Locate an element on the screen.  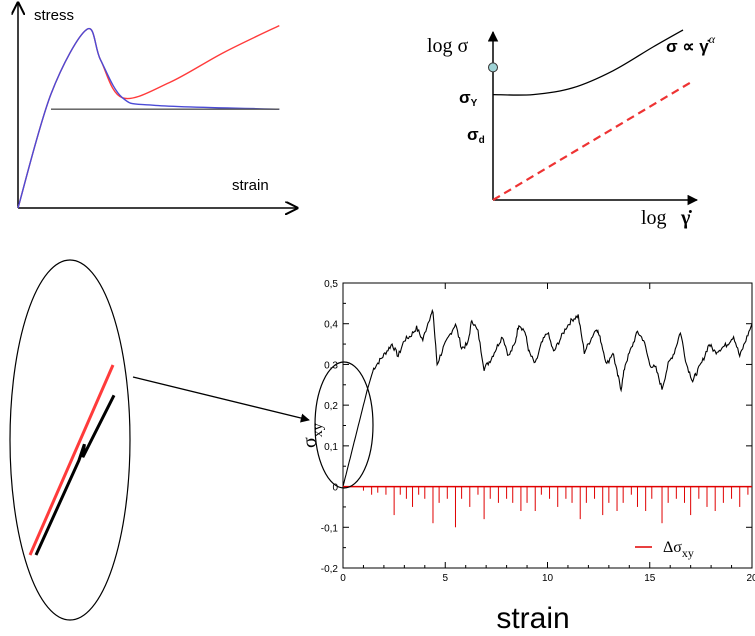
p2-sigma-d-label: σd is located at coordinates (476, 135).